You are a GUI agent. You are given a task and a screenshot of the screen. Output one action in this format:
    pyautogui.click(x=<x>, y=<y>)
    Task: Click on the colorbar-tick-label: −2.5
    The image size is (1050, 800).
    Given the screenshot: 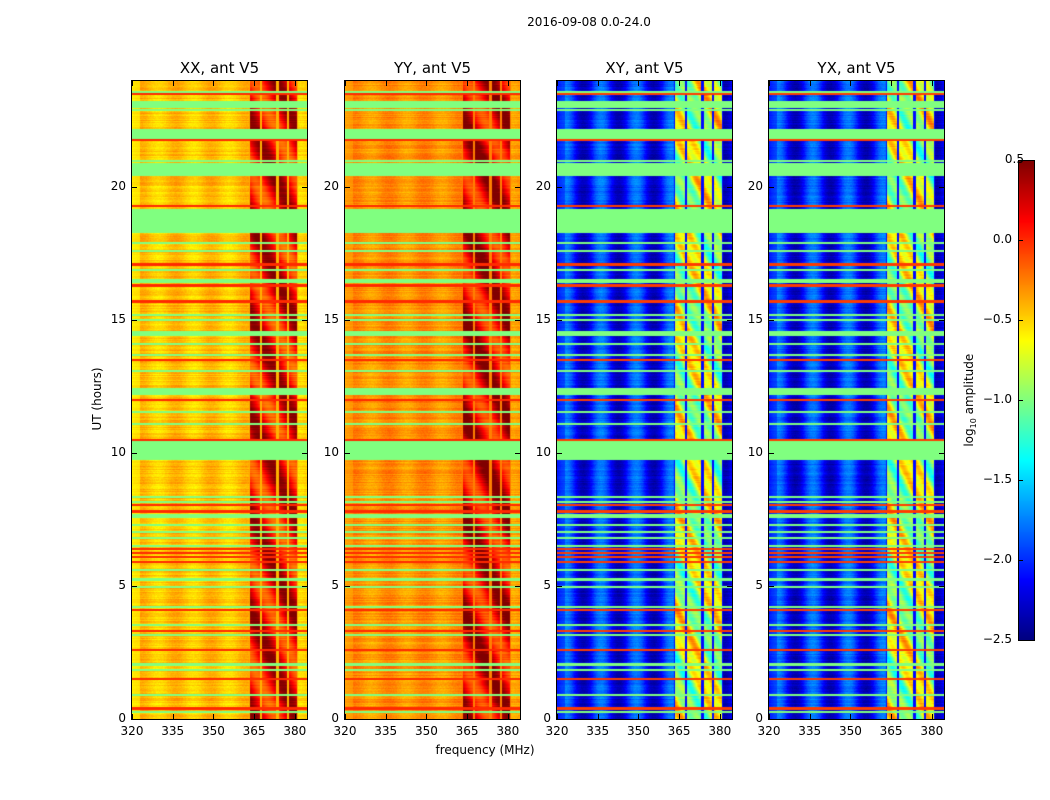 What is the action you would take?
    pyautogui.click(x=997, y=639)
    